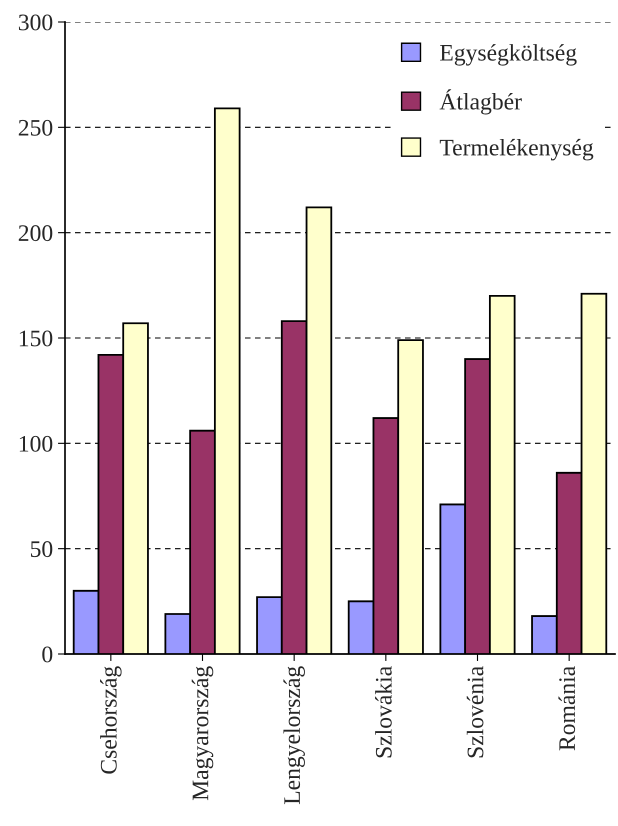 This screenshot has height=826, width=618. I want to click on x-tick-label: Csehország, so click(111, 720).